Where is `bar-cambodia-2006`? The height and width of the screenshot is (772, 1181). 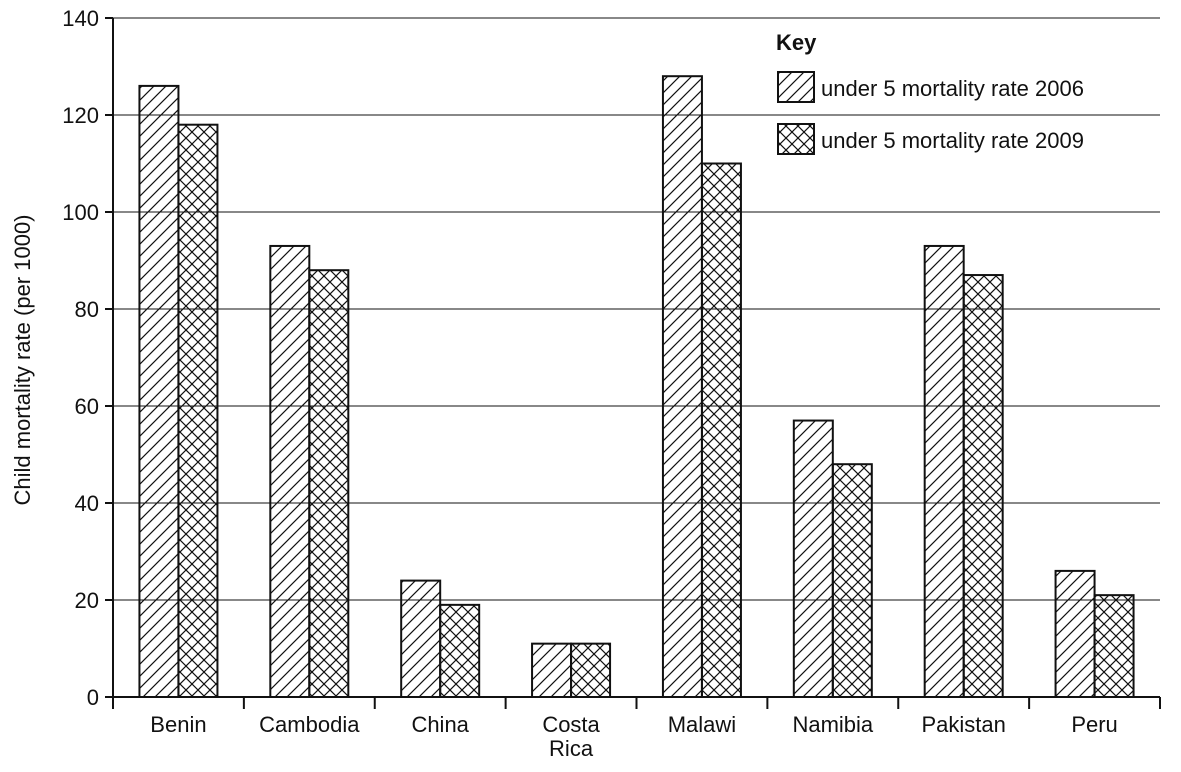 bar-cambodia-2006 is located at coordinates (290, 471).